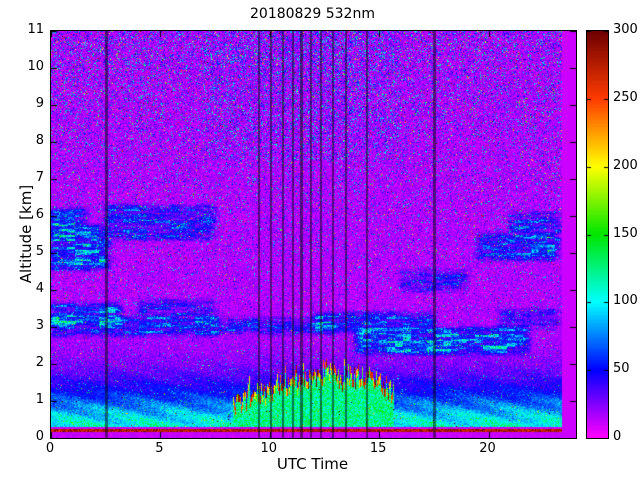 This screenshot has width=640, height=480. What do you see at coordinates (625, 97) in the screenshot?
I see `colorbar-tick-label: 250` at bounding box center [625, 97].